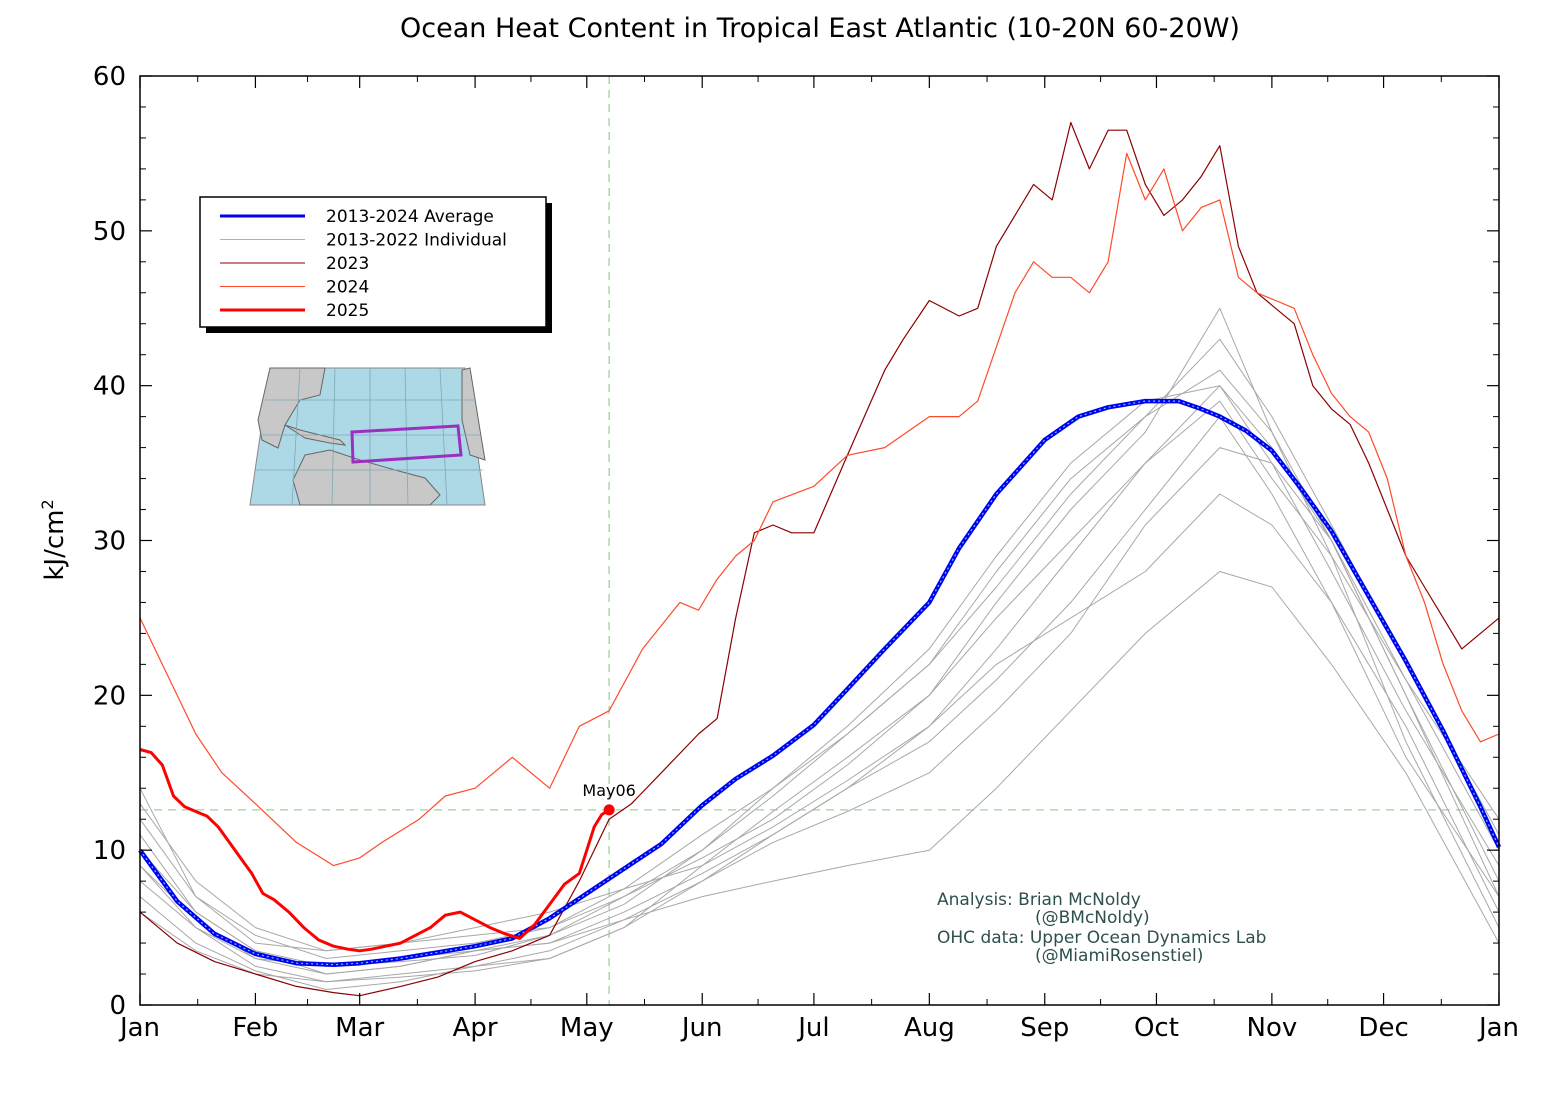 The width and height of the screenshot is (1562, 1093). Describe the element at coordinates (54, 539) in the screenshot. I see `y-axis-label: kJ/cm2` at that location.